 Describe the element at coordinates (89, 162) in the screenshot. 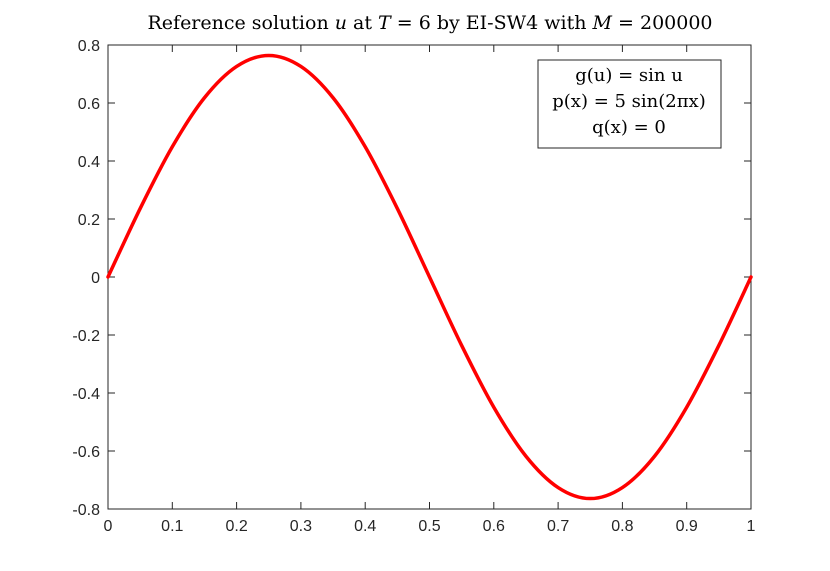

I see `y-tick-label: 0.4` at that location.